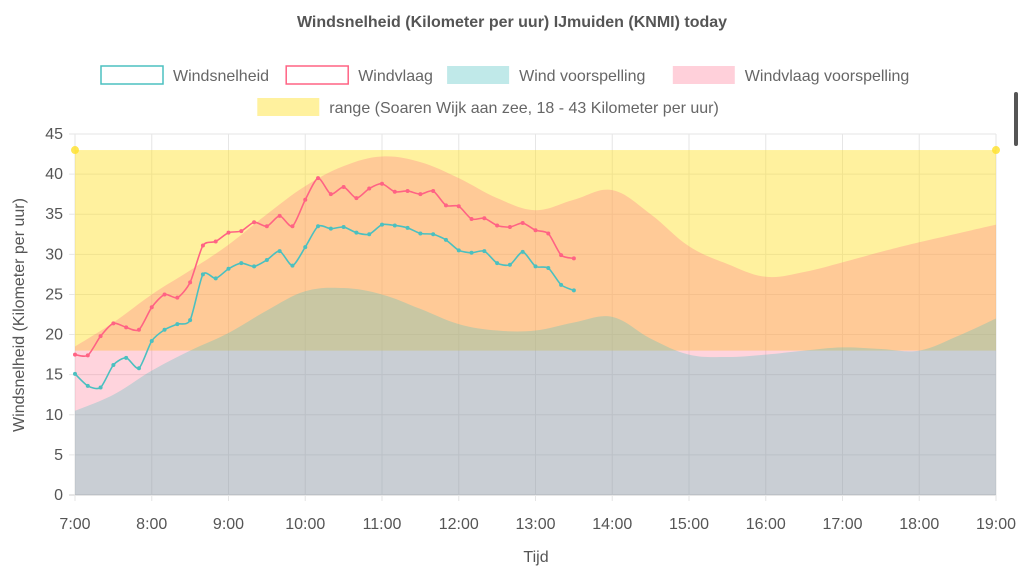 The width and height of the screenshot is (1024, 576). Describe the element at coordinates (54, 214) in the screenshot. I see `y-tick-label: 35` at that location.